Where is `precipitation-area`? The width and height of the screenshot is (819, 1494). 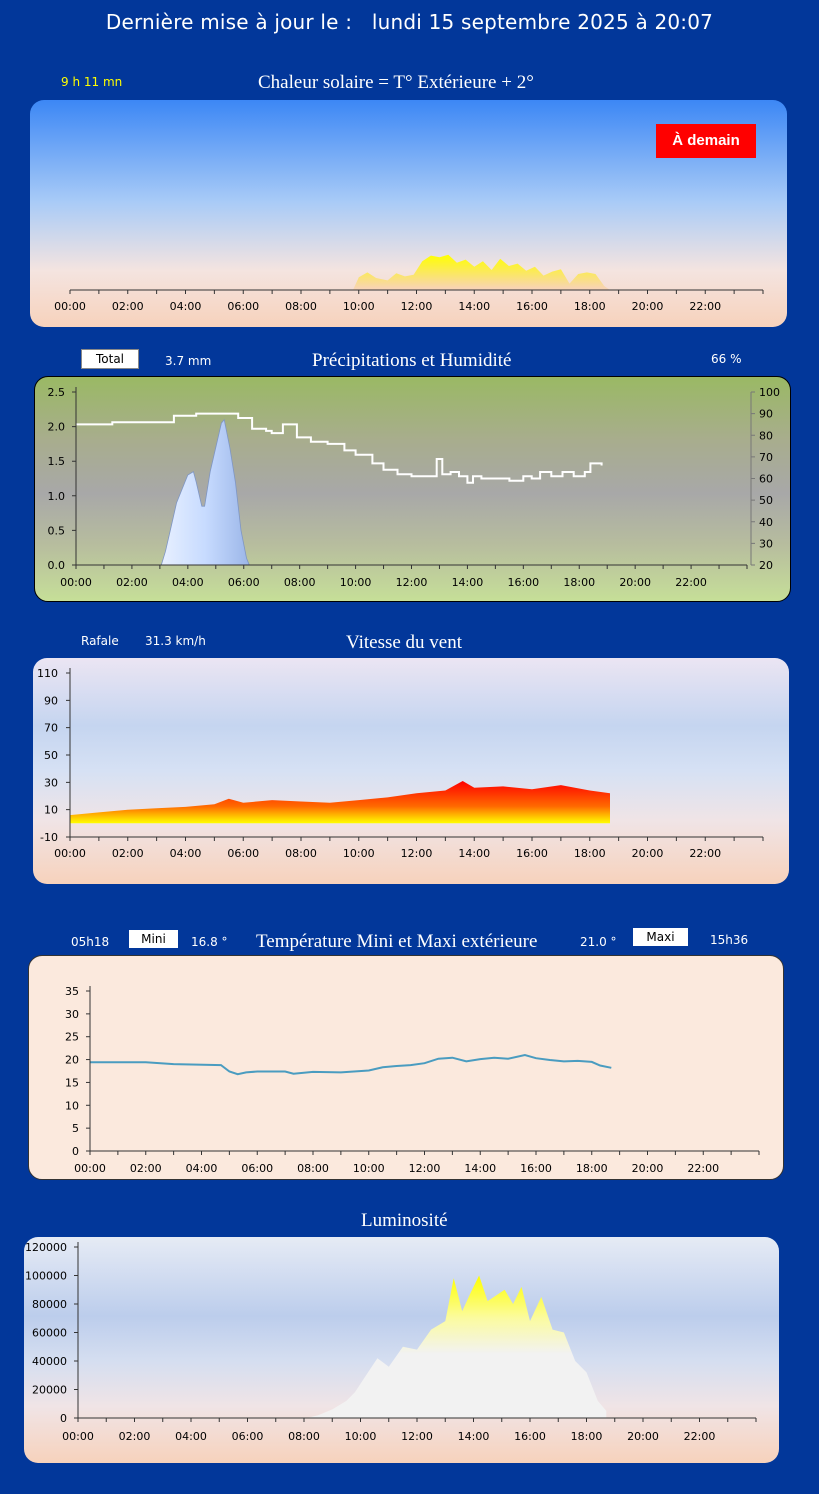 precipitation-area is located at coordinates (205, 492).